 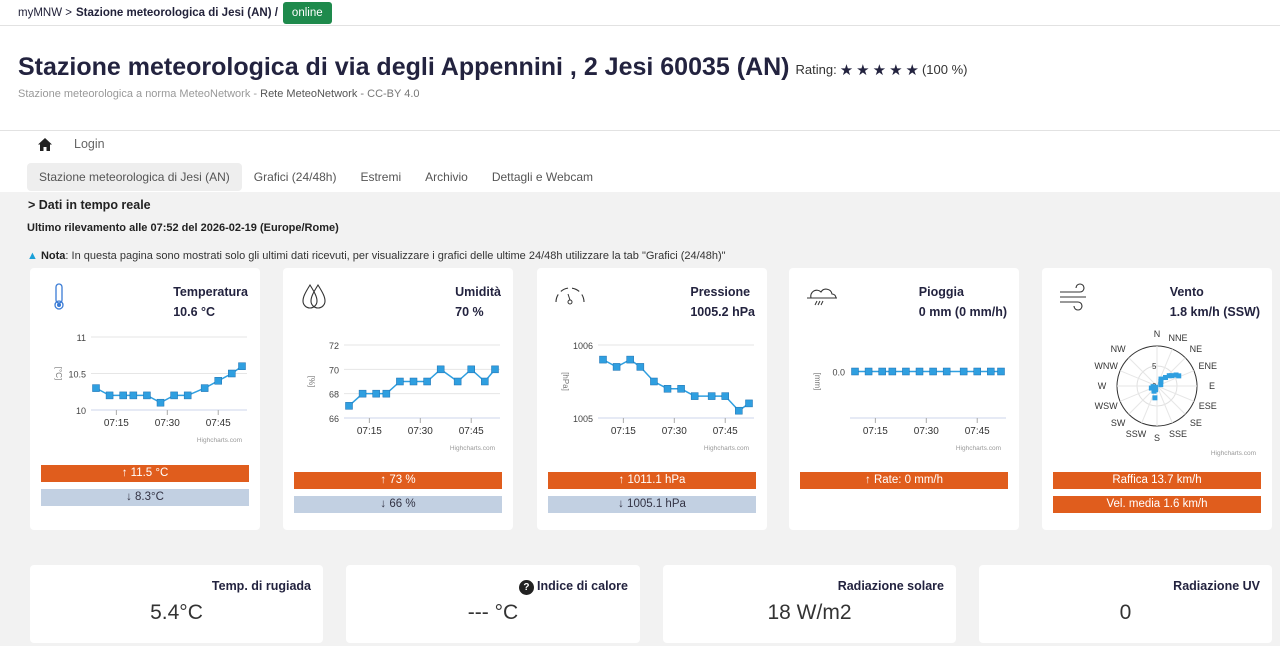 What do you see at coordinates (32, 256) in the screenshot?
I see `warning-icon: ▲` at bounding box center [32, 256].